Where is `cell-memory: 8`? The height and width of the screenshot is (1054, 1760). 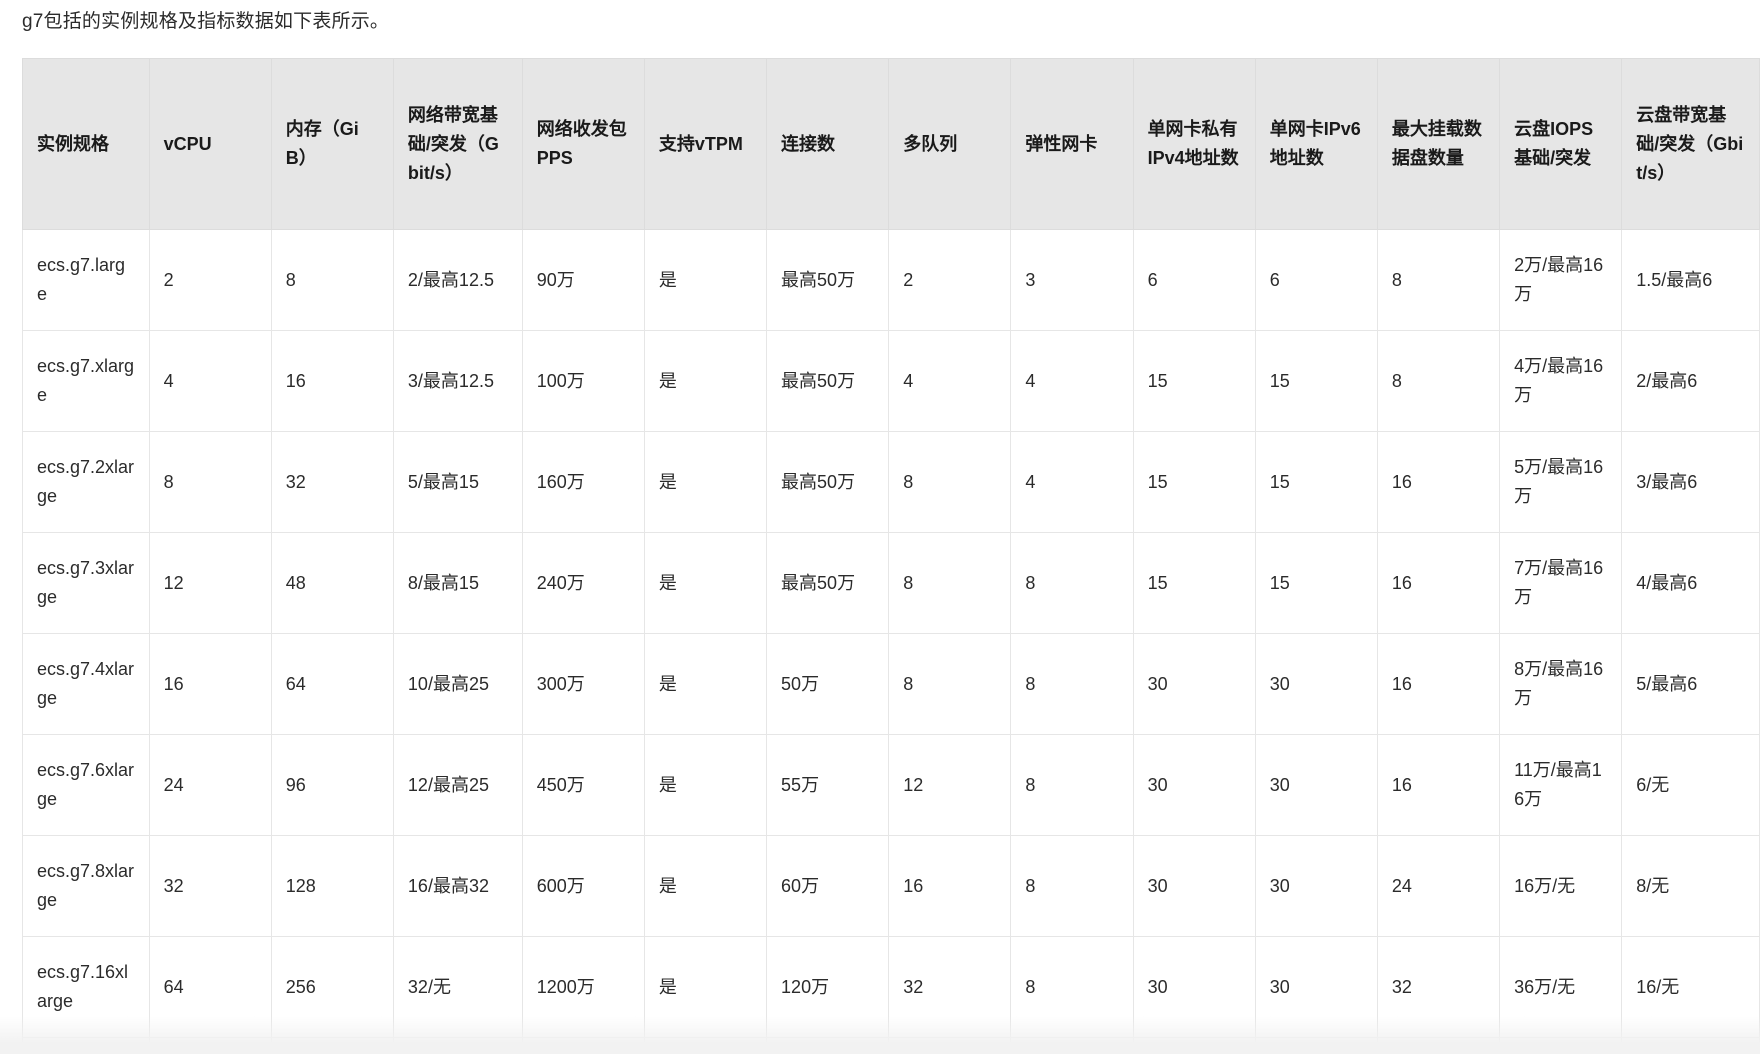 cell-memory: 8 is located at coordinates (332, 280).